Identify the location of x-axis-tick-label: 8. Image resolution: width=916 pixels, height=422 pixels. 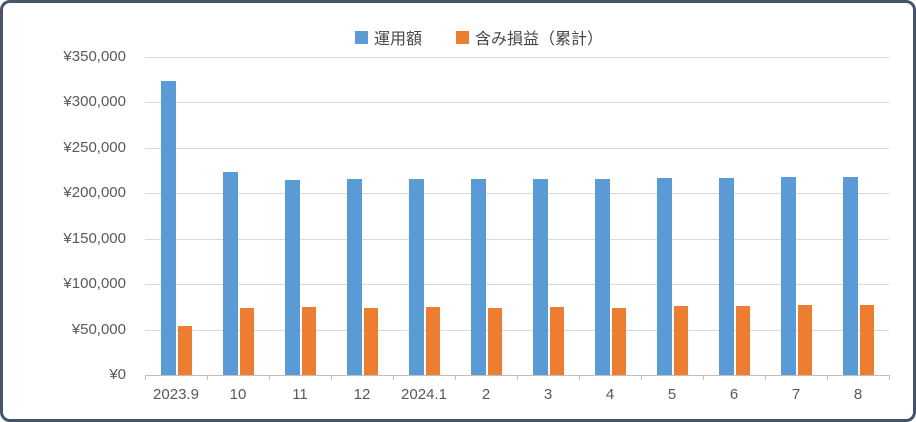
(858, 394).